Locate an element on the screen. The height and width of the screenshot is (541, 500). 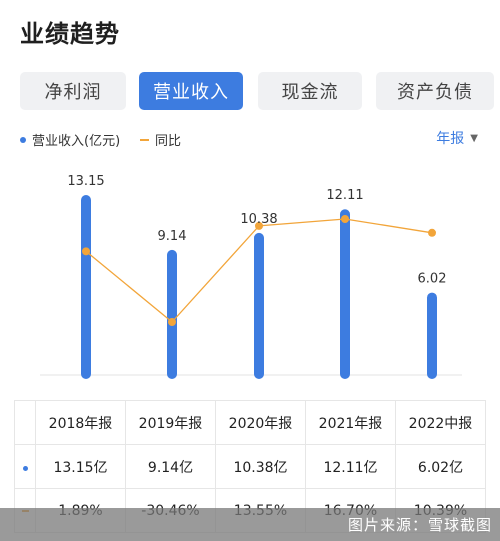
revenue-cell: 6.02亿 is located at coordinates (440, 466).